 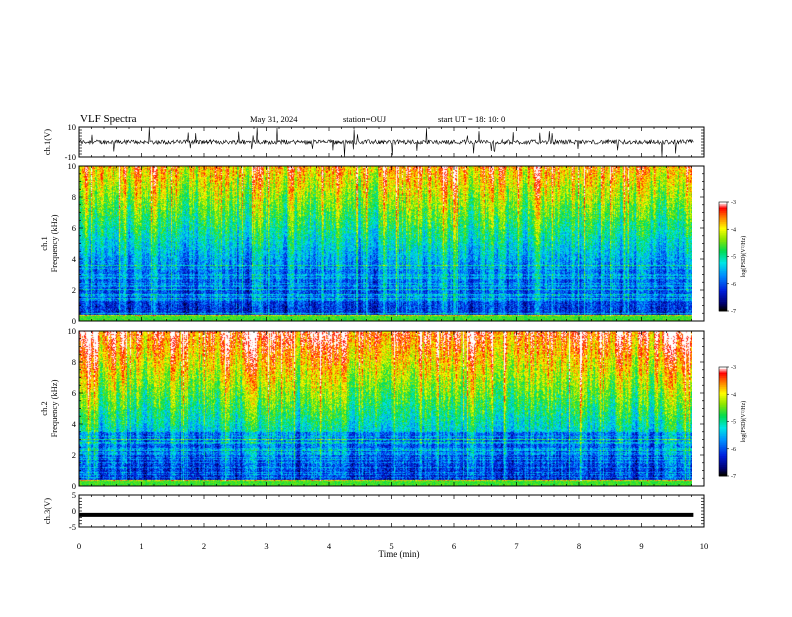 I want to click on x-tick-label: 6, so click(x=454, y=546).